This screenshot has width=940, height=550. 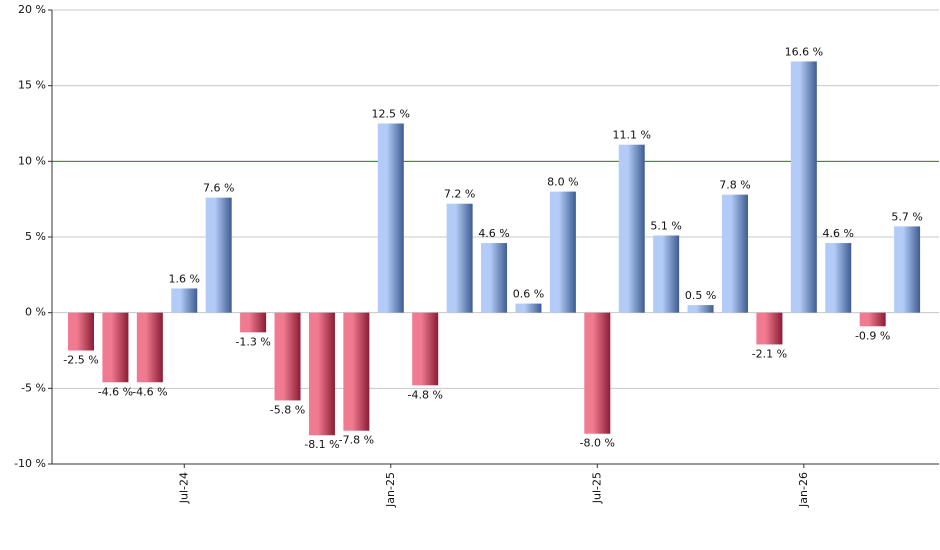 I want to click on y-tick-label: 0 %, so click(x=35, y=312).